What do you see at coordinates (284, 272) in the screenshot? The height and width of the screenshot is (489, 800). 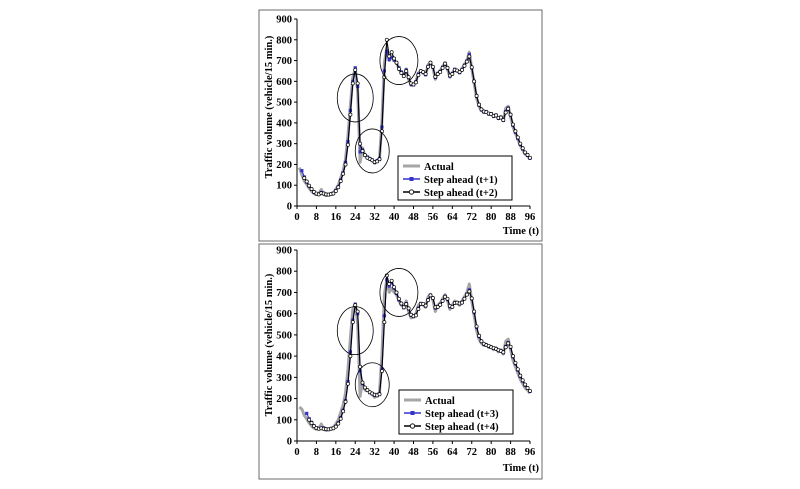 I see `bottom-y-tick-label: 800` at bounding box center [284, 272].